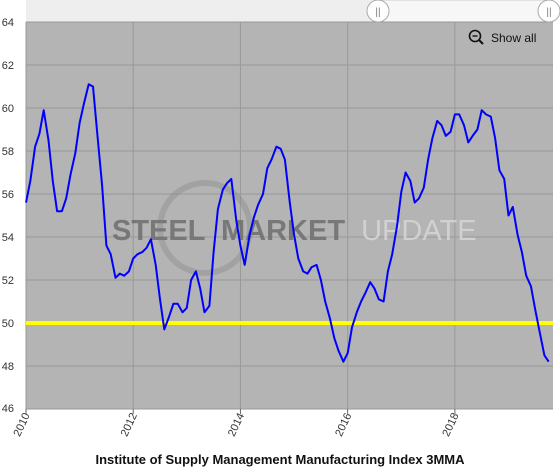  I want to click on navigator-handle-left-grip: ||, so click(377, 12).